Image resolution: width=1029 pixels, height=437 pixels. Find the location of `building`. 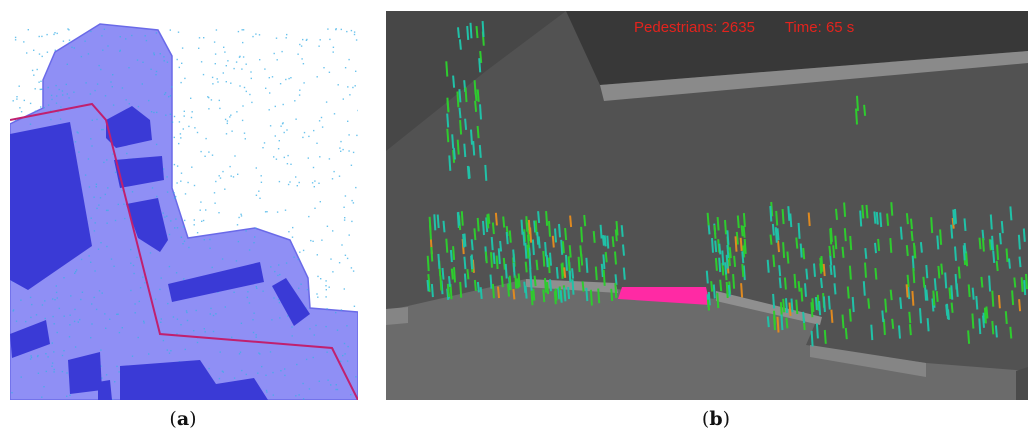

building is located at coordinates (85, 373).